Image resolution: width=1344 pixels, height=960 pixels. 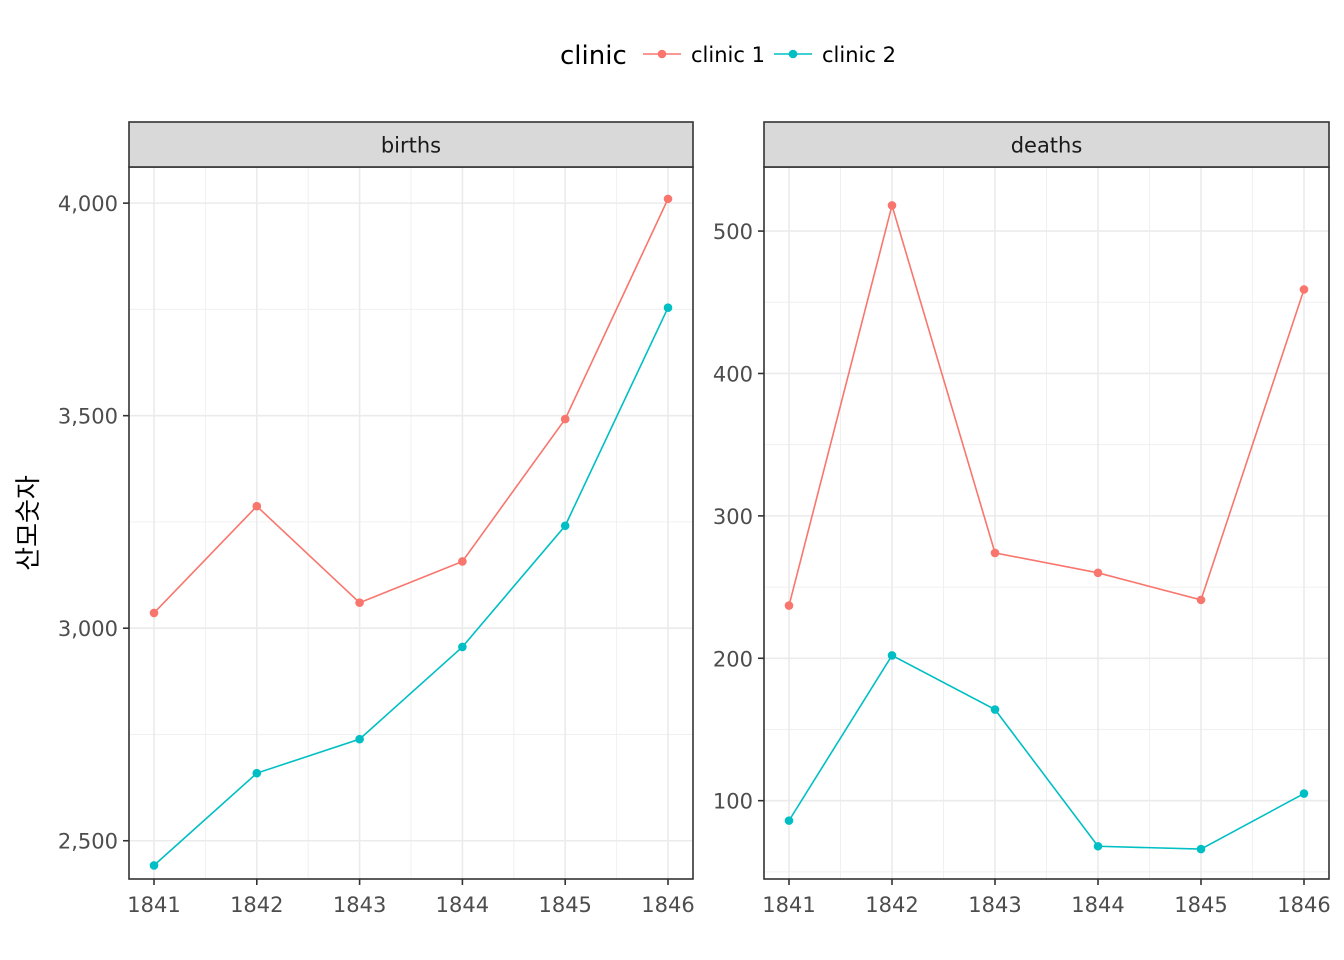 I want to click on strip-label-deaths: deaths, so click(x=1047, y=146).